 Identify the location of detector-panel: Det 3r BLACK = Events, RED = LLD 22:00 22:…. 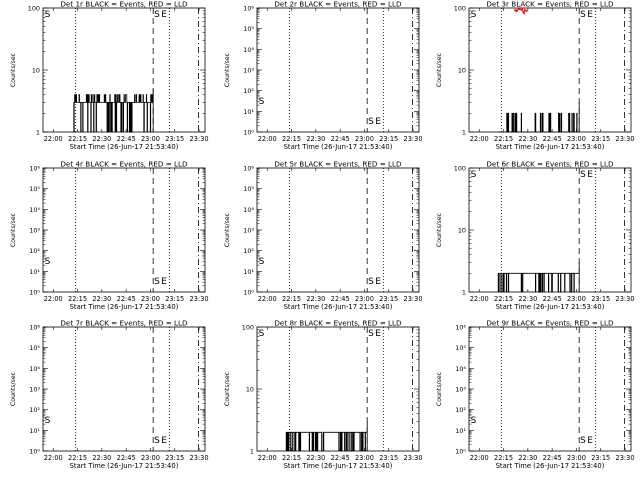
(535, 75).